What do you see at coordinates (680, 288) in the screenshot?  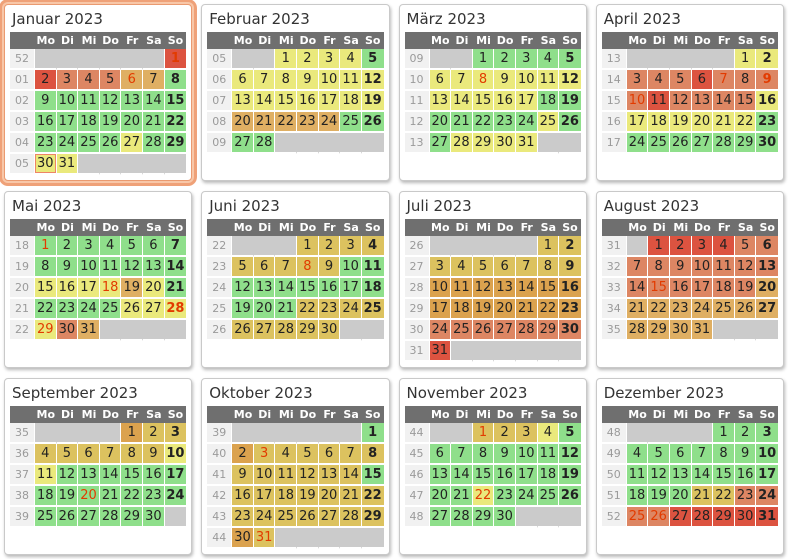 I see `day-cell-16: 16` at bounding box center [680, 288].